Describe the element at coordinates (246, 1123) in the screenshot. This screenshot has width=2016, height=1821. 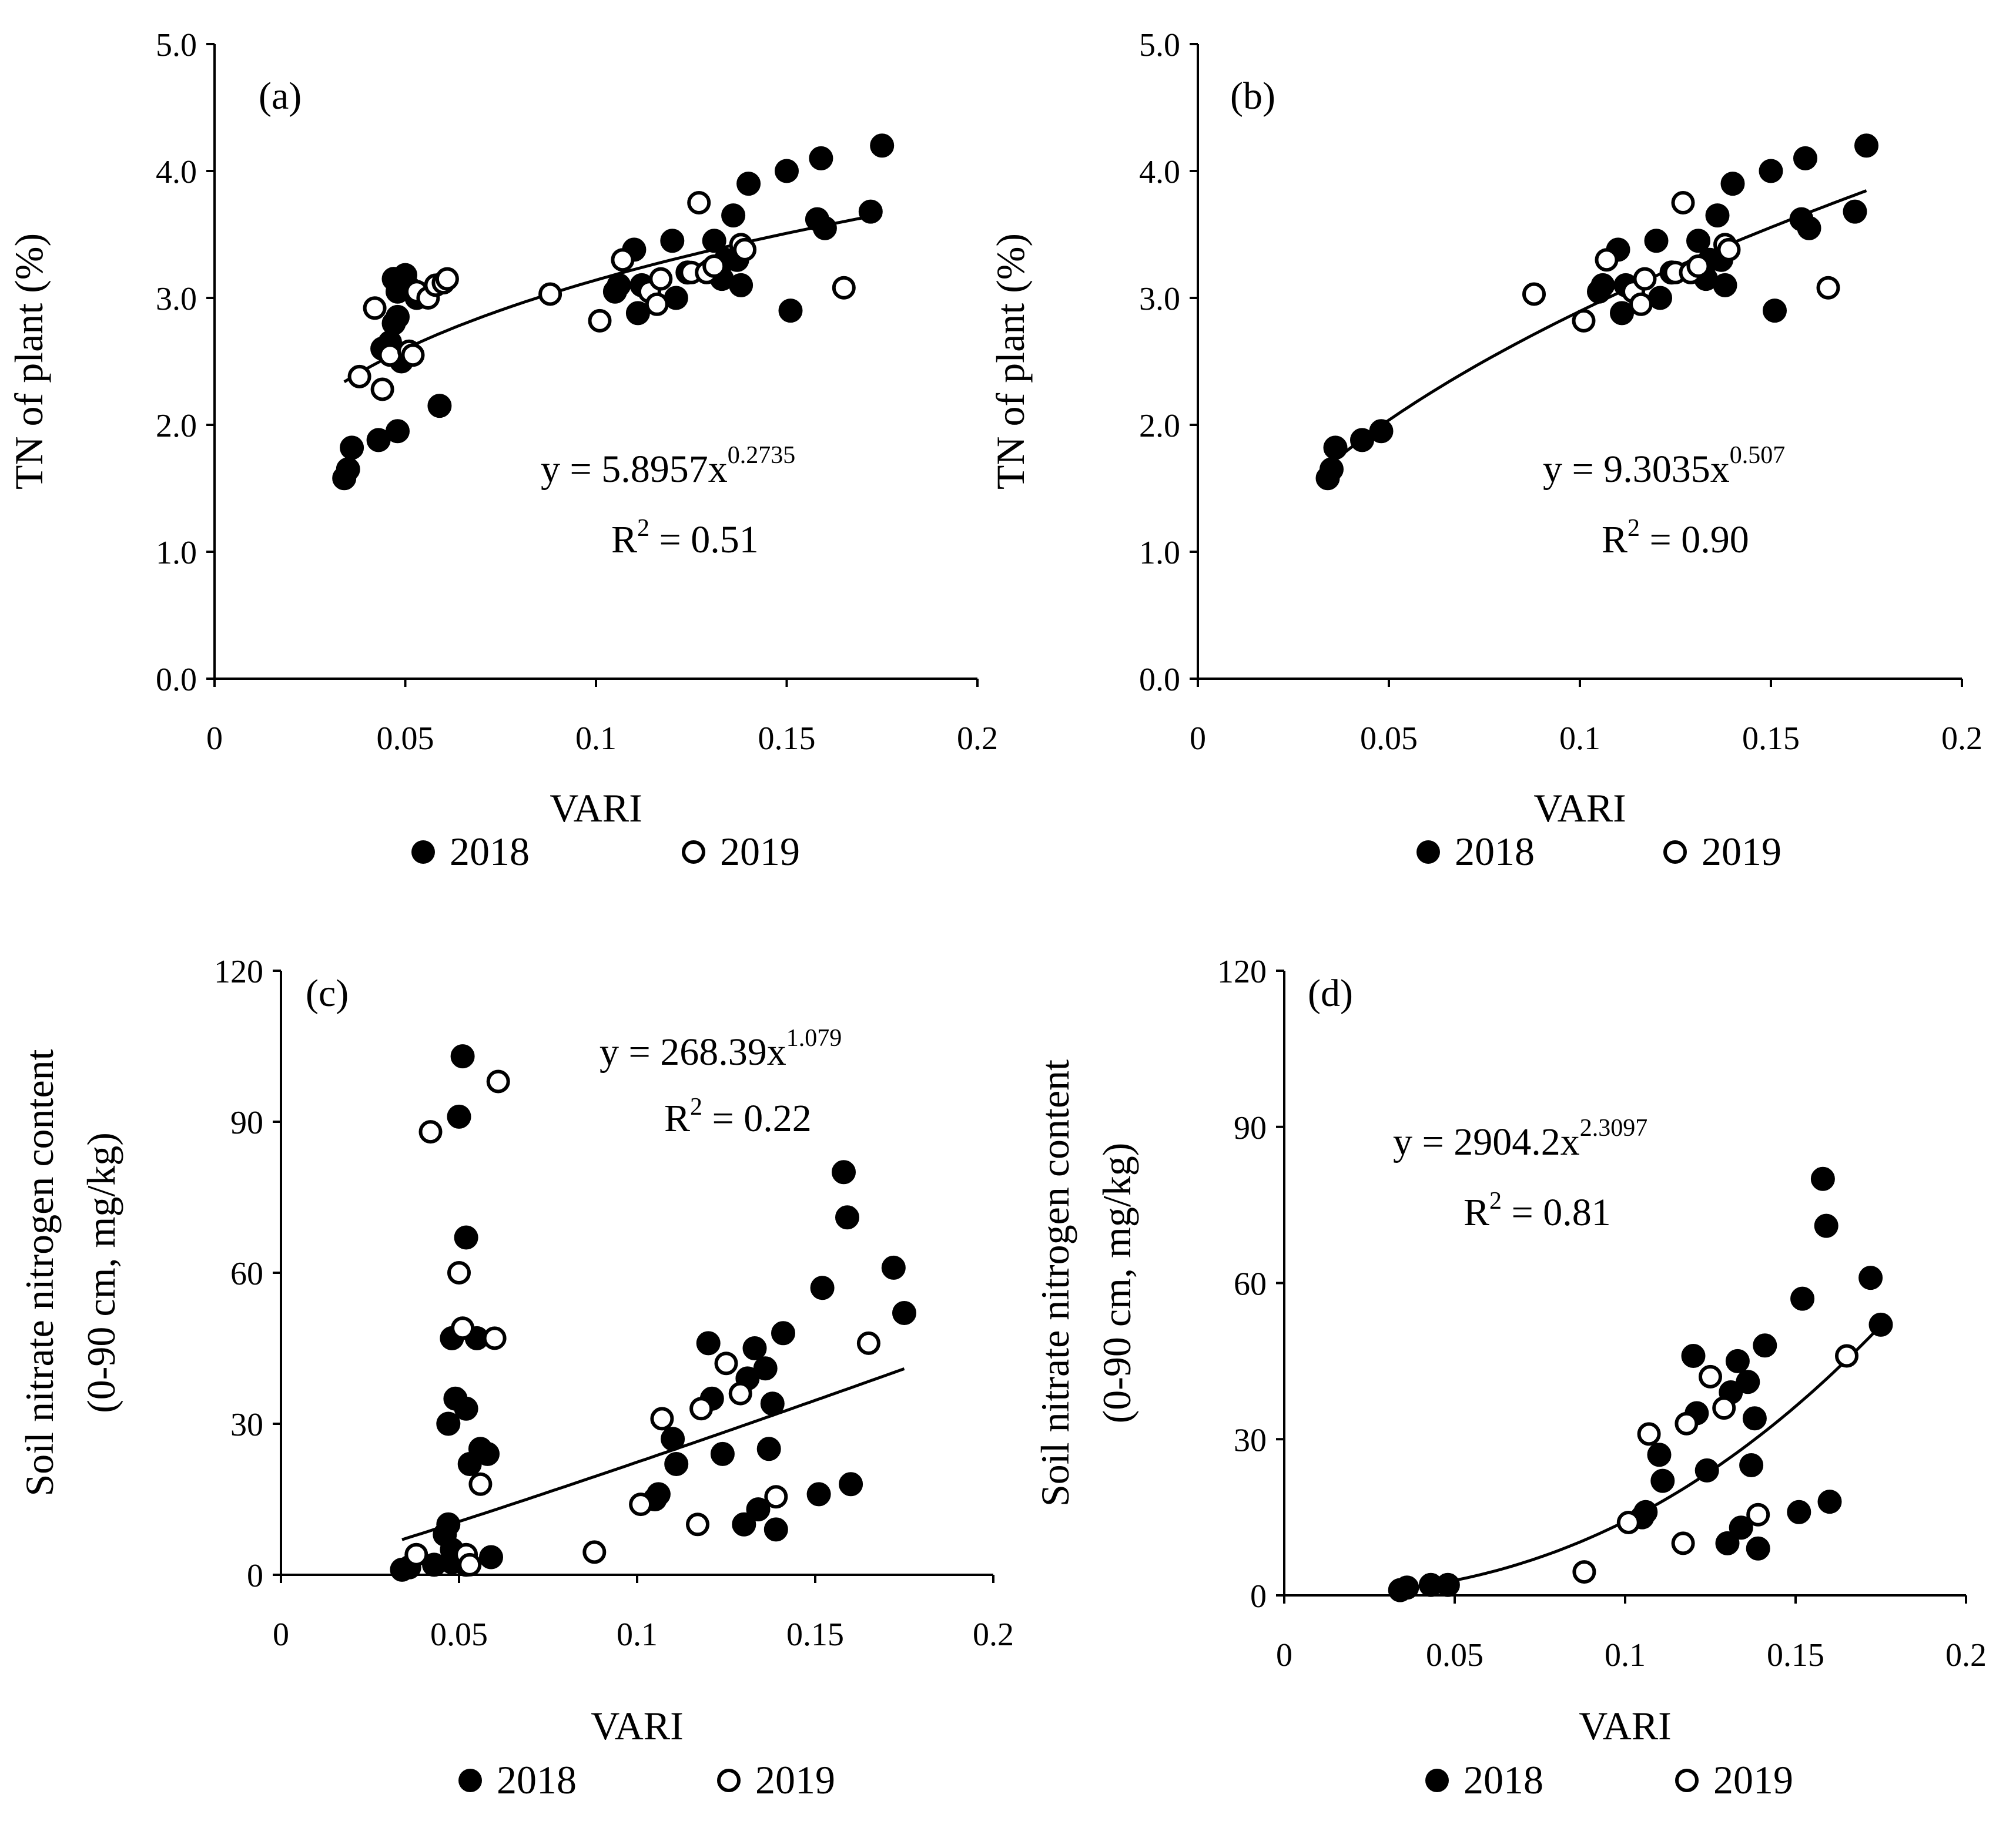
I see `y-tick-label: 90` at that location.